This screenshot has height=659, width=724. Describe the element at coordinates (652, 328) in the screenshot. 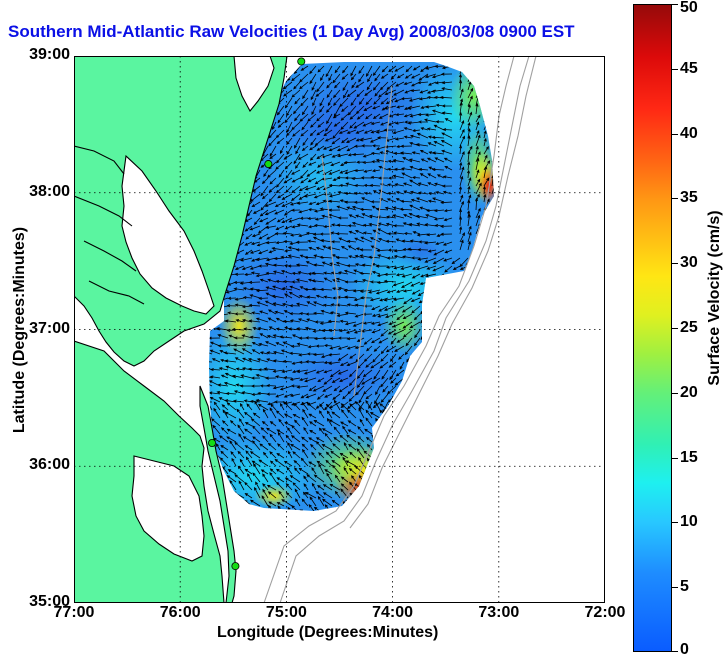

I see `colorbar` at that location.